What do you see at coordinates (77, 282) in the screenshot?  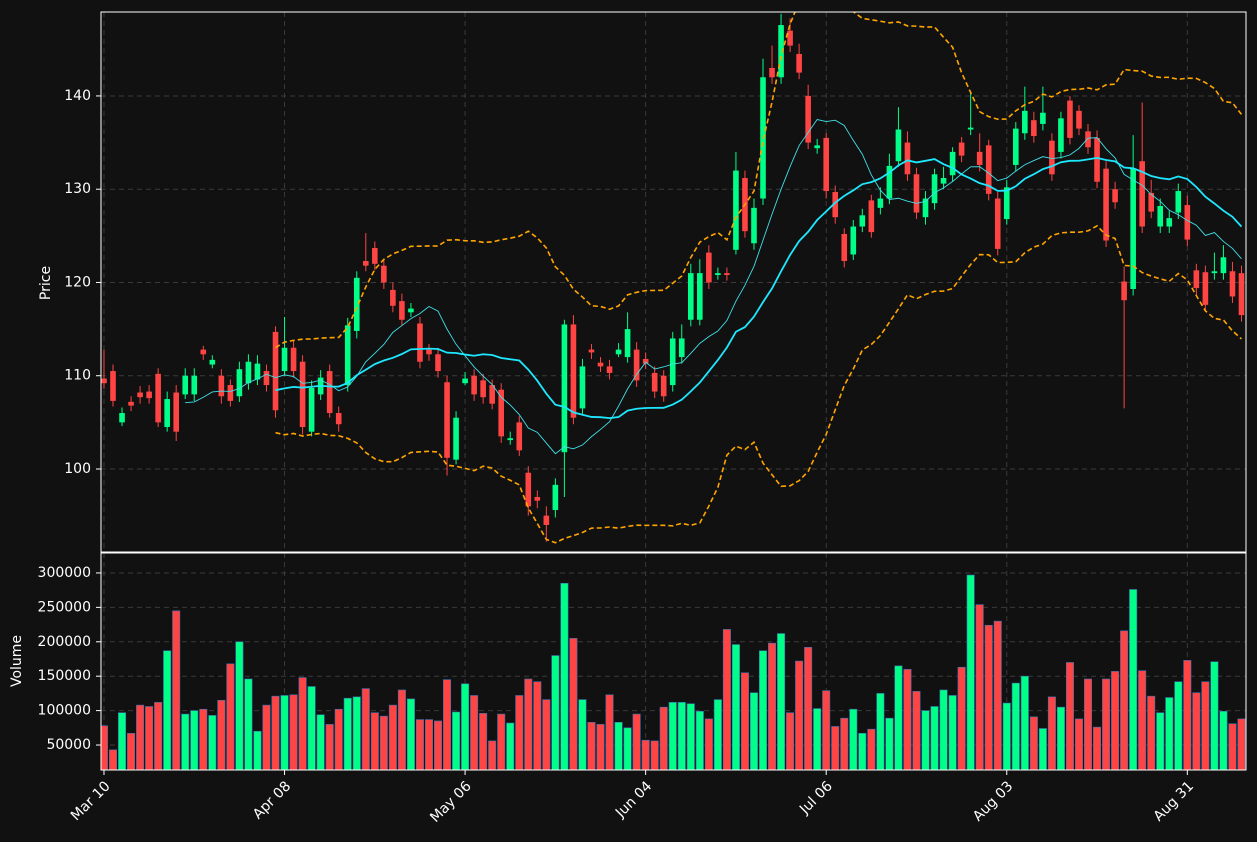 I see `y-tick-label: 120` at bounding box center [77, 282].